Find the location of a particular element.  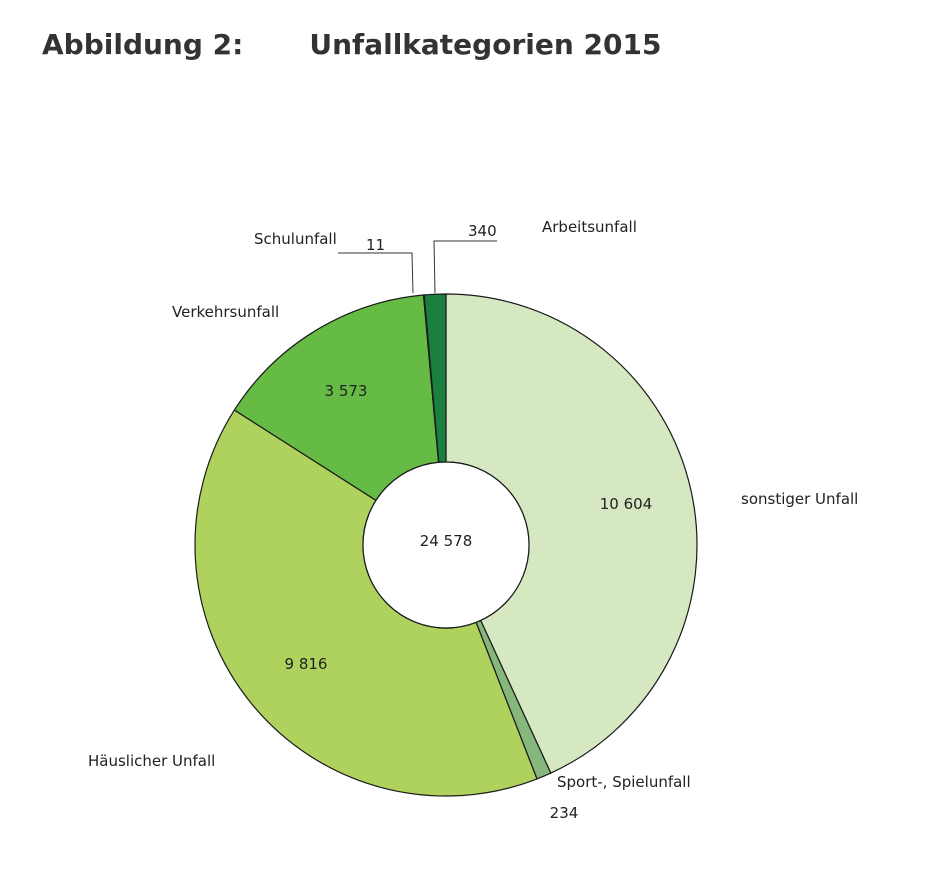

slice-value-sport-spielunfall: 234 is located at coordinates (564, 813).